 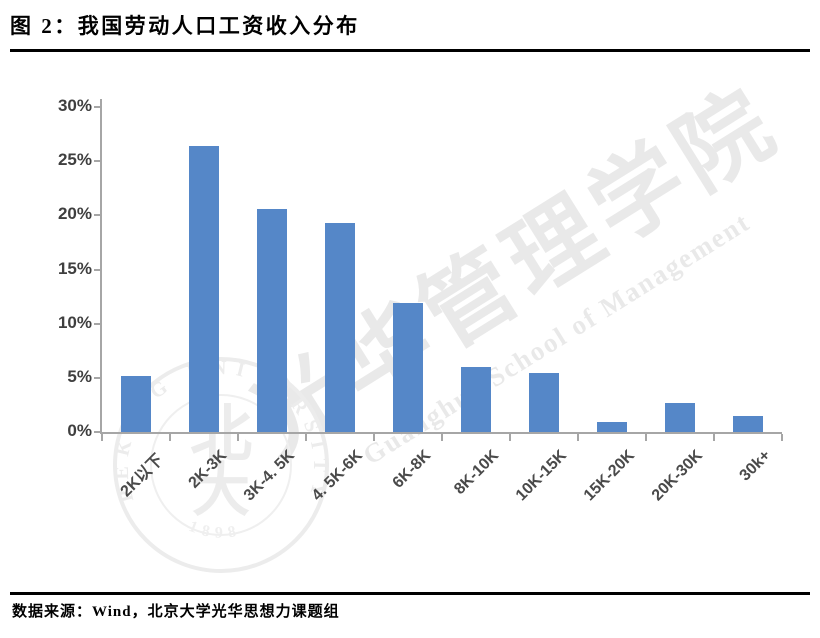 I want to click on bar-30k+, so click(x=748, y=424).